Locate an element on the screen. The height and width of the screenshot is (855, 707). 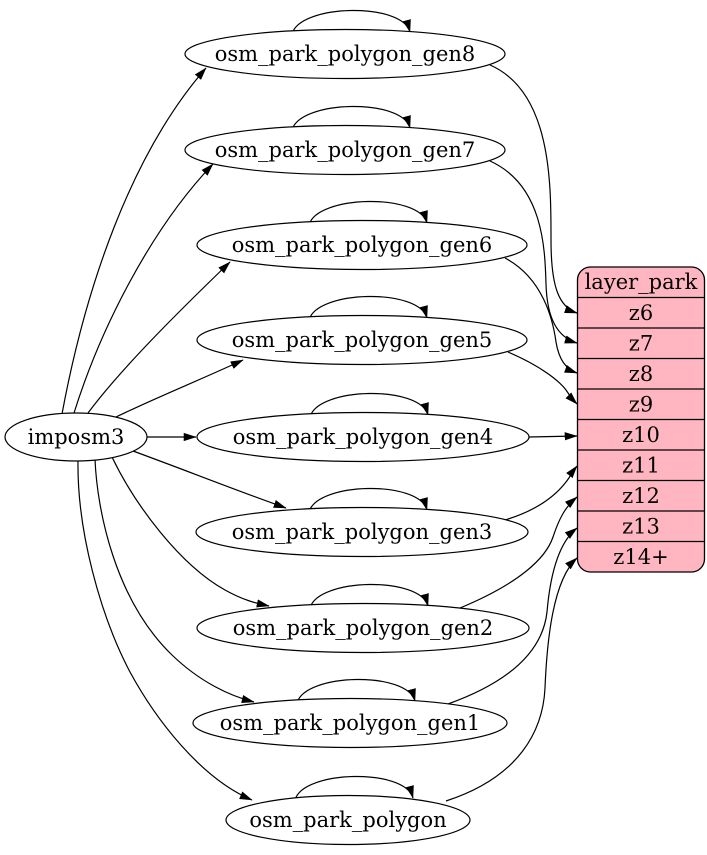
gen4-label: osm_park_polygon_gen4 is located at coordinates (363, 437).